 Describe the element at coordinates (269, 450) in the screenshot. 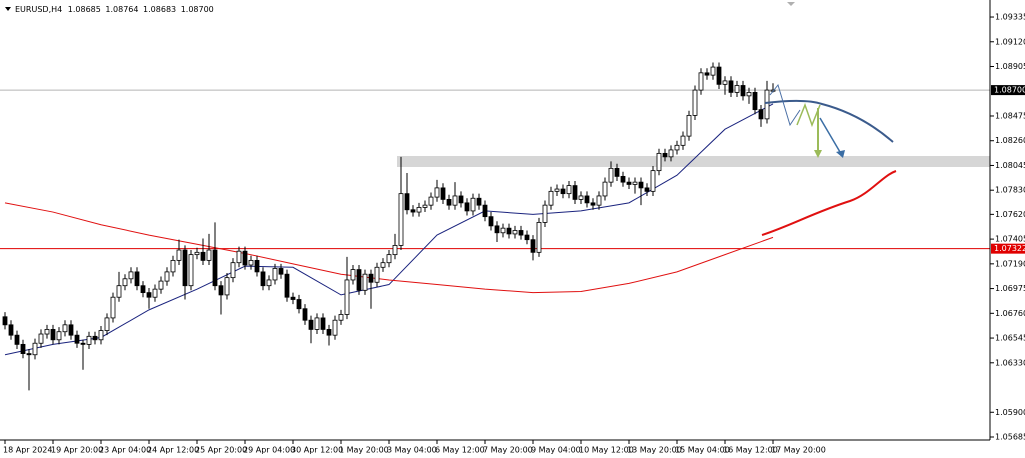

I see `x-tick-label: 29 Apr 04:00` at that location.